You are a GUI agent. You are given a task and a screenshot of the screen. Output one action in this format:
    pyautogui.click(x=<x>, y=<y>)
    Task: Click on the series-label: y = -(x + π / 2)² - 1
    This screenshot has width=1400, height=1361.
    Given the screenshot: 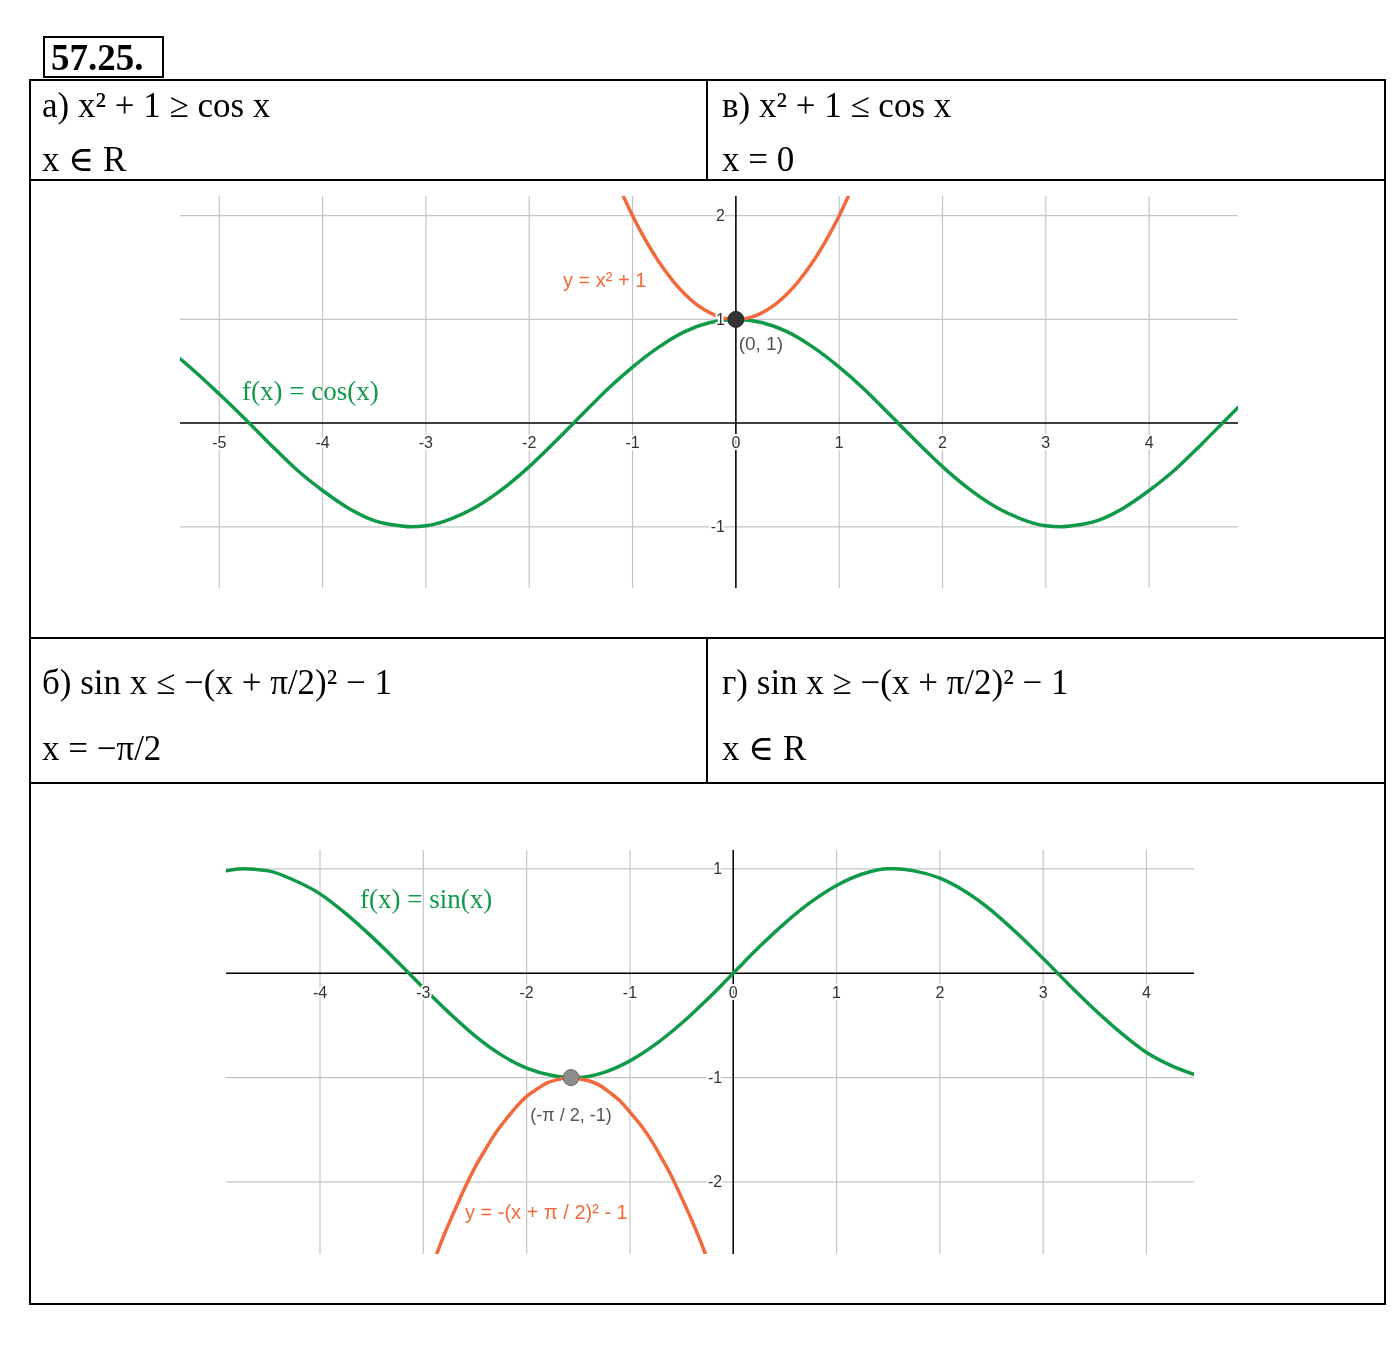 What is the action you would take?
    pyautogui.click(x=546, y=1212)
    